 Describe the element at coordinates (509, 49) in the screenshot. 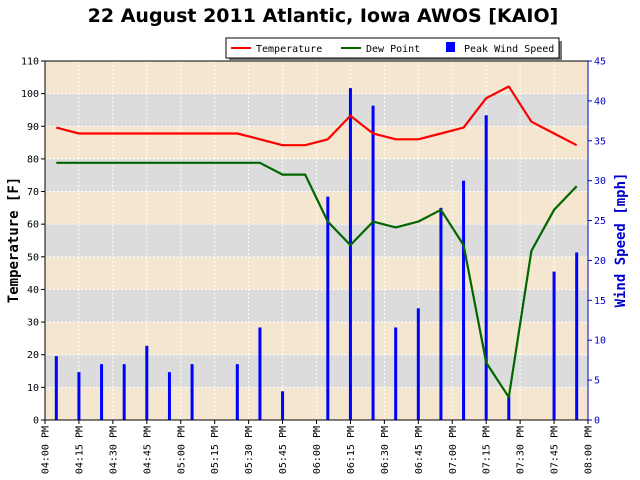

I see `legend-label-peak-wind-speed: Peak Wind Speed` at that location.